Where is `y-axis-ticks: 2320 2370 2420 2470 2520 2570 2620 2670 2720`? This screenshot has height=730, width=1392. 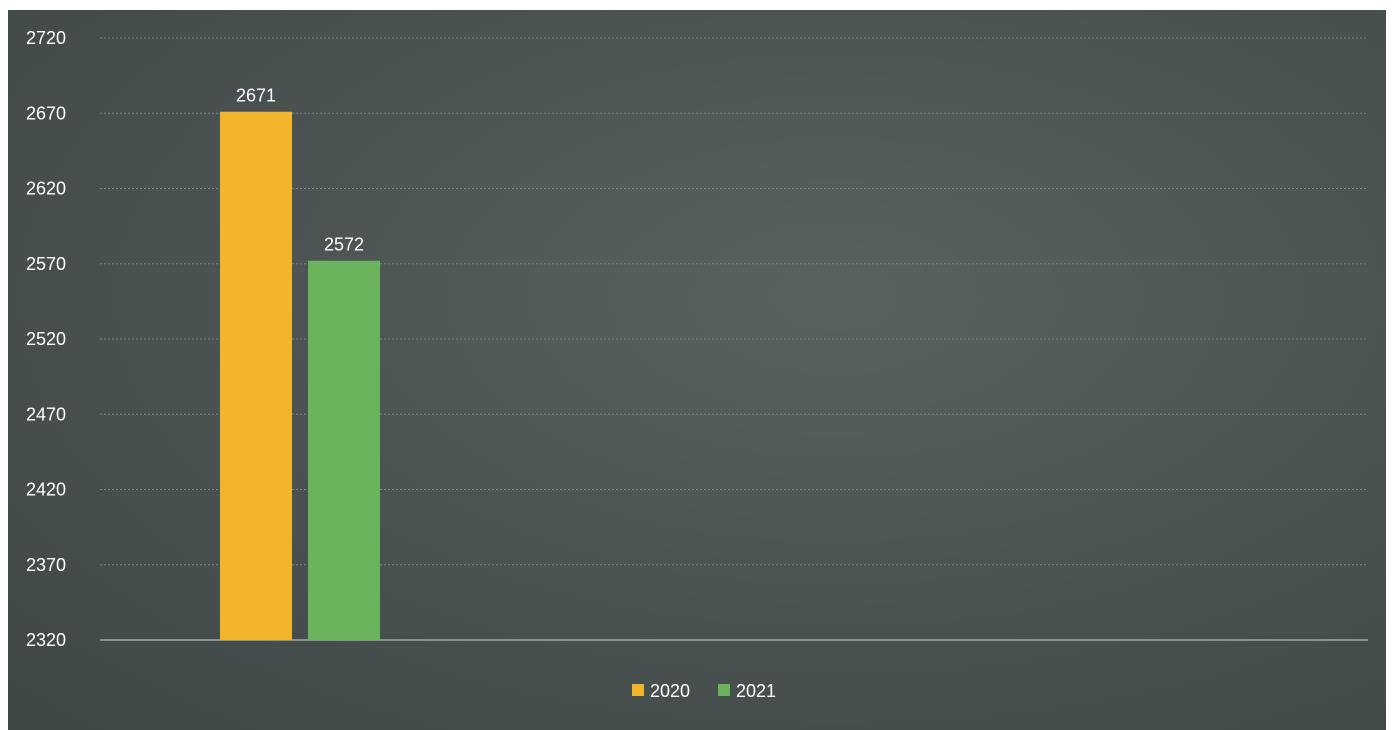
y-axis-ticks: 2320 2370 2420 2470 2520 2570 2620 2670 2720 is located at coordinates (46, 339).